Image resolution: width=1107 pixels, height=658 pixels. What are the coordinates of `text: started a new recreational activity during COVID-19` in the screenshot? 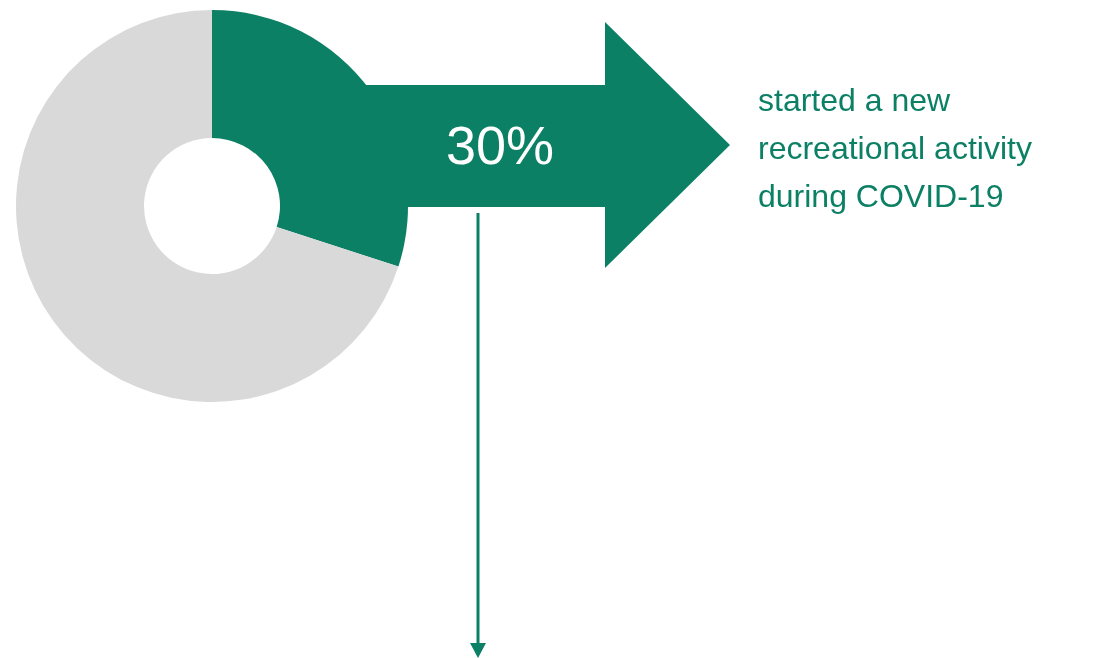 It's located at (895, 148).